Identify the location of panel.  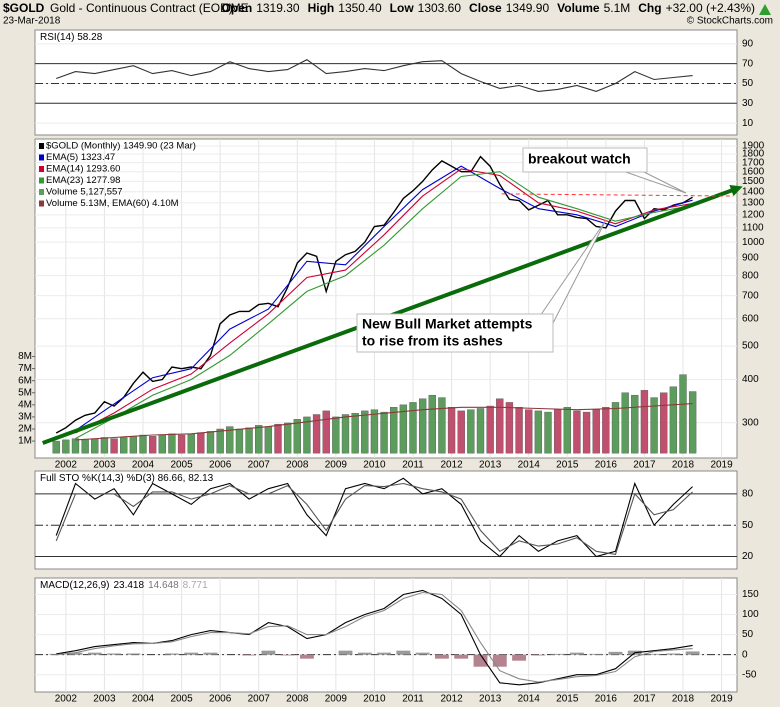
(386, 520).